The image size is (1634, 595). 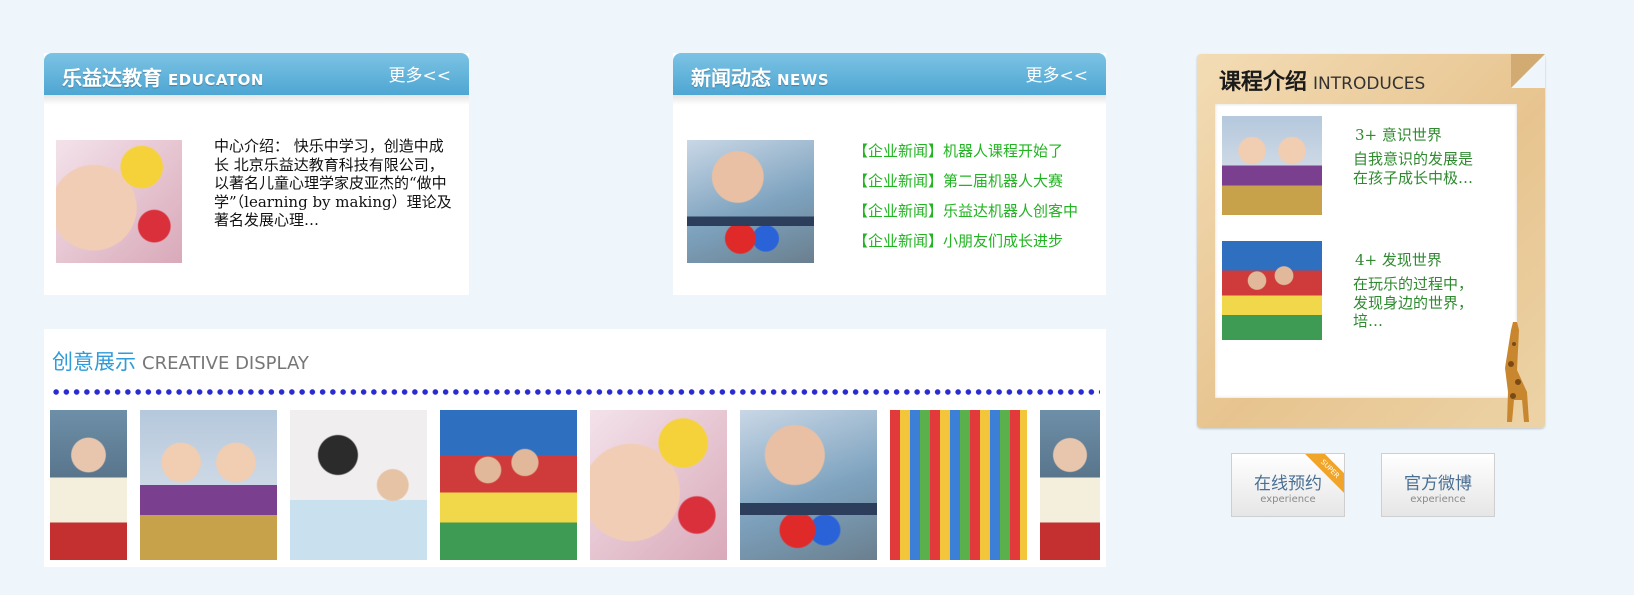 I want to click on news-title: 新闻动态 NEWS, so click(x=760, y=78).